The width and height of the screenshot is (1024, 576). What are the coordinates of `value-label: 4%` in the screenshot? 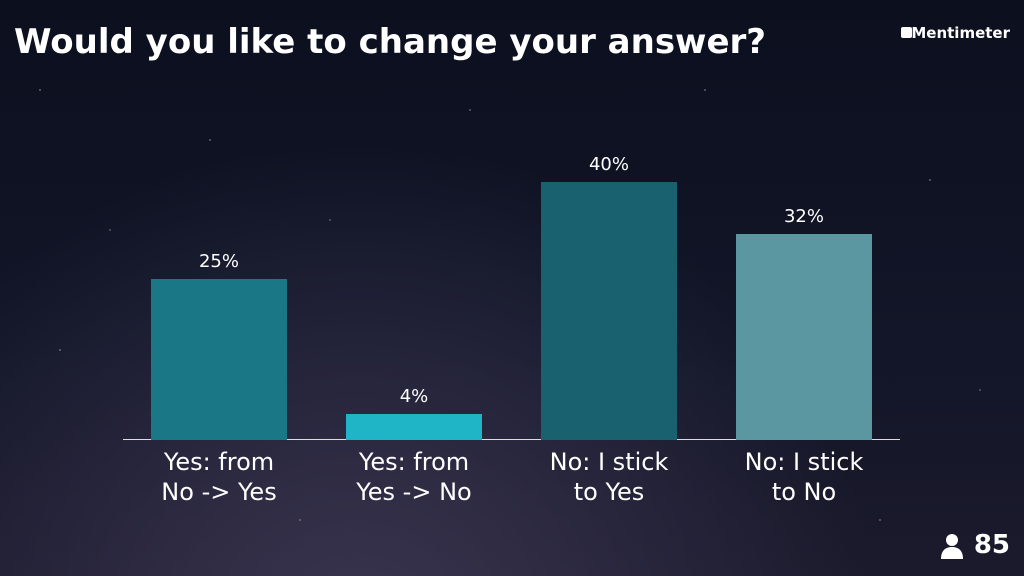 It's located at (414, 397).